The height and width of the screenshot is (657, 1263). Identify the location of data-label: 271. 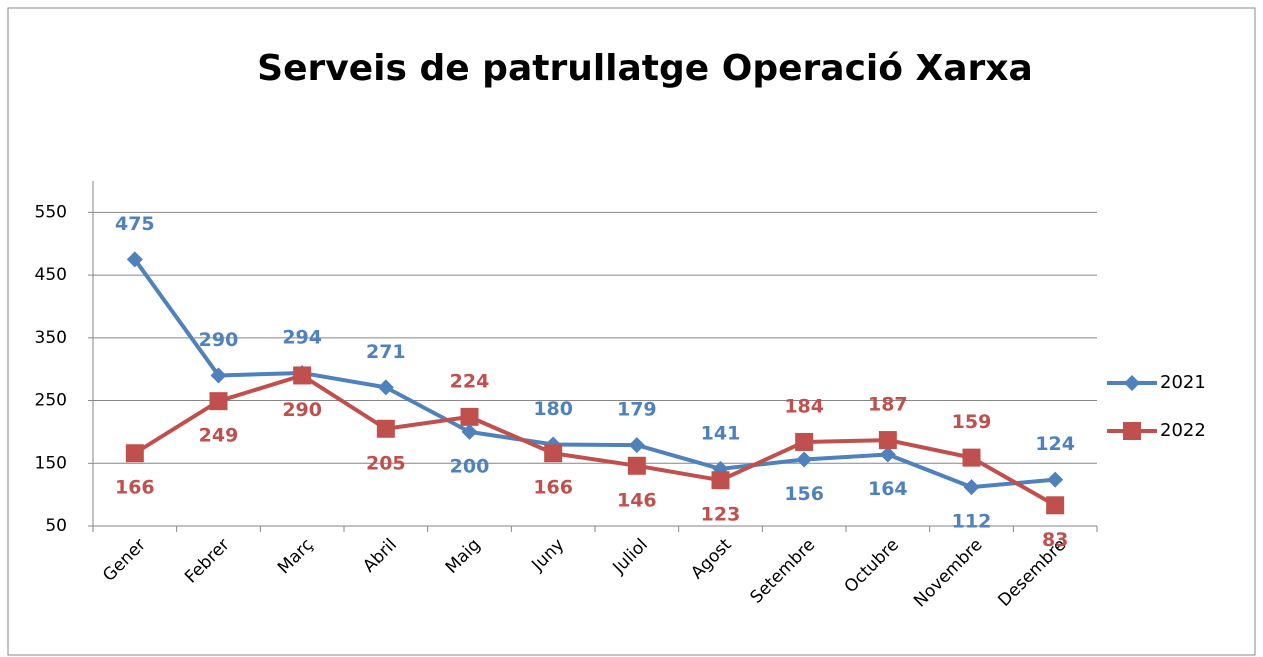
(386, 352).